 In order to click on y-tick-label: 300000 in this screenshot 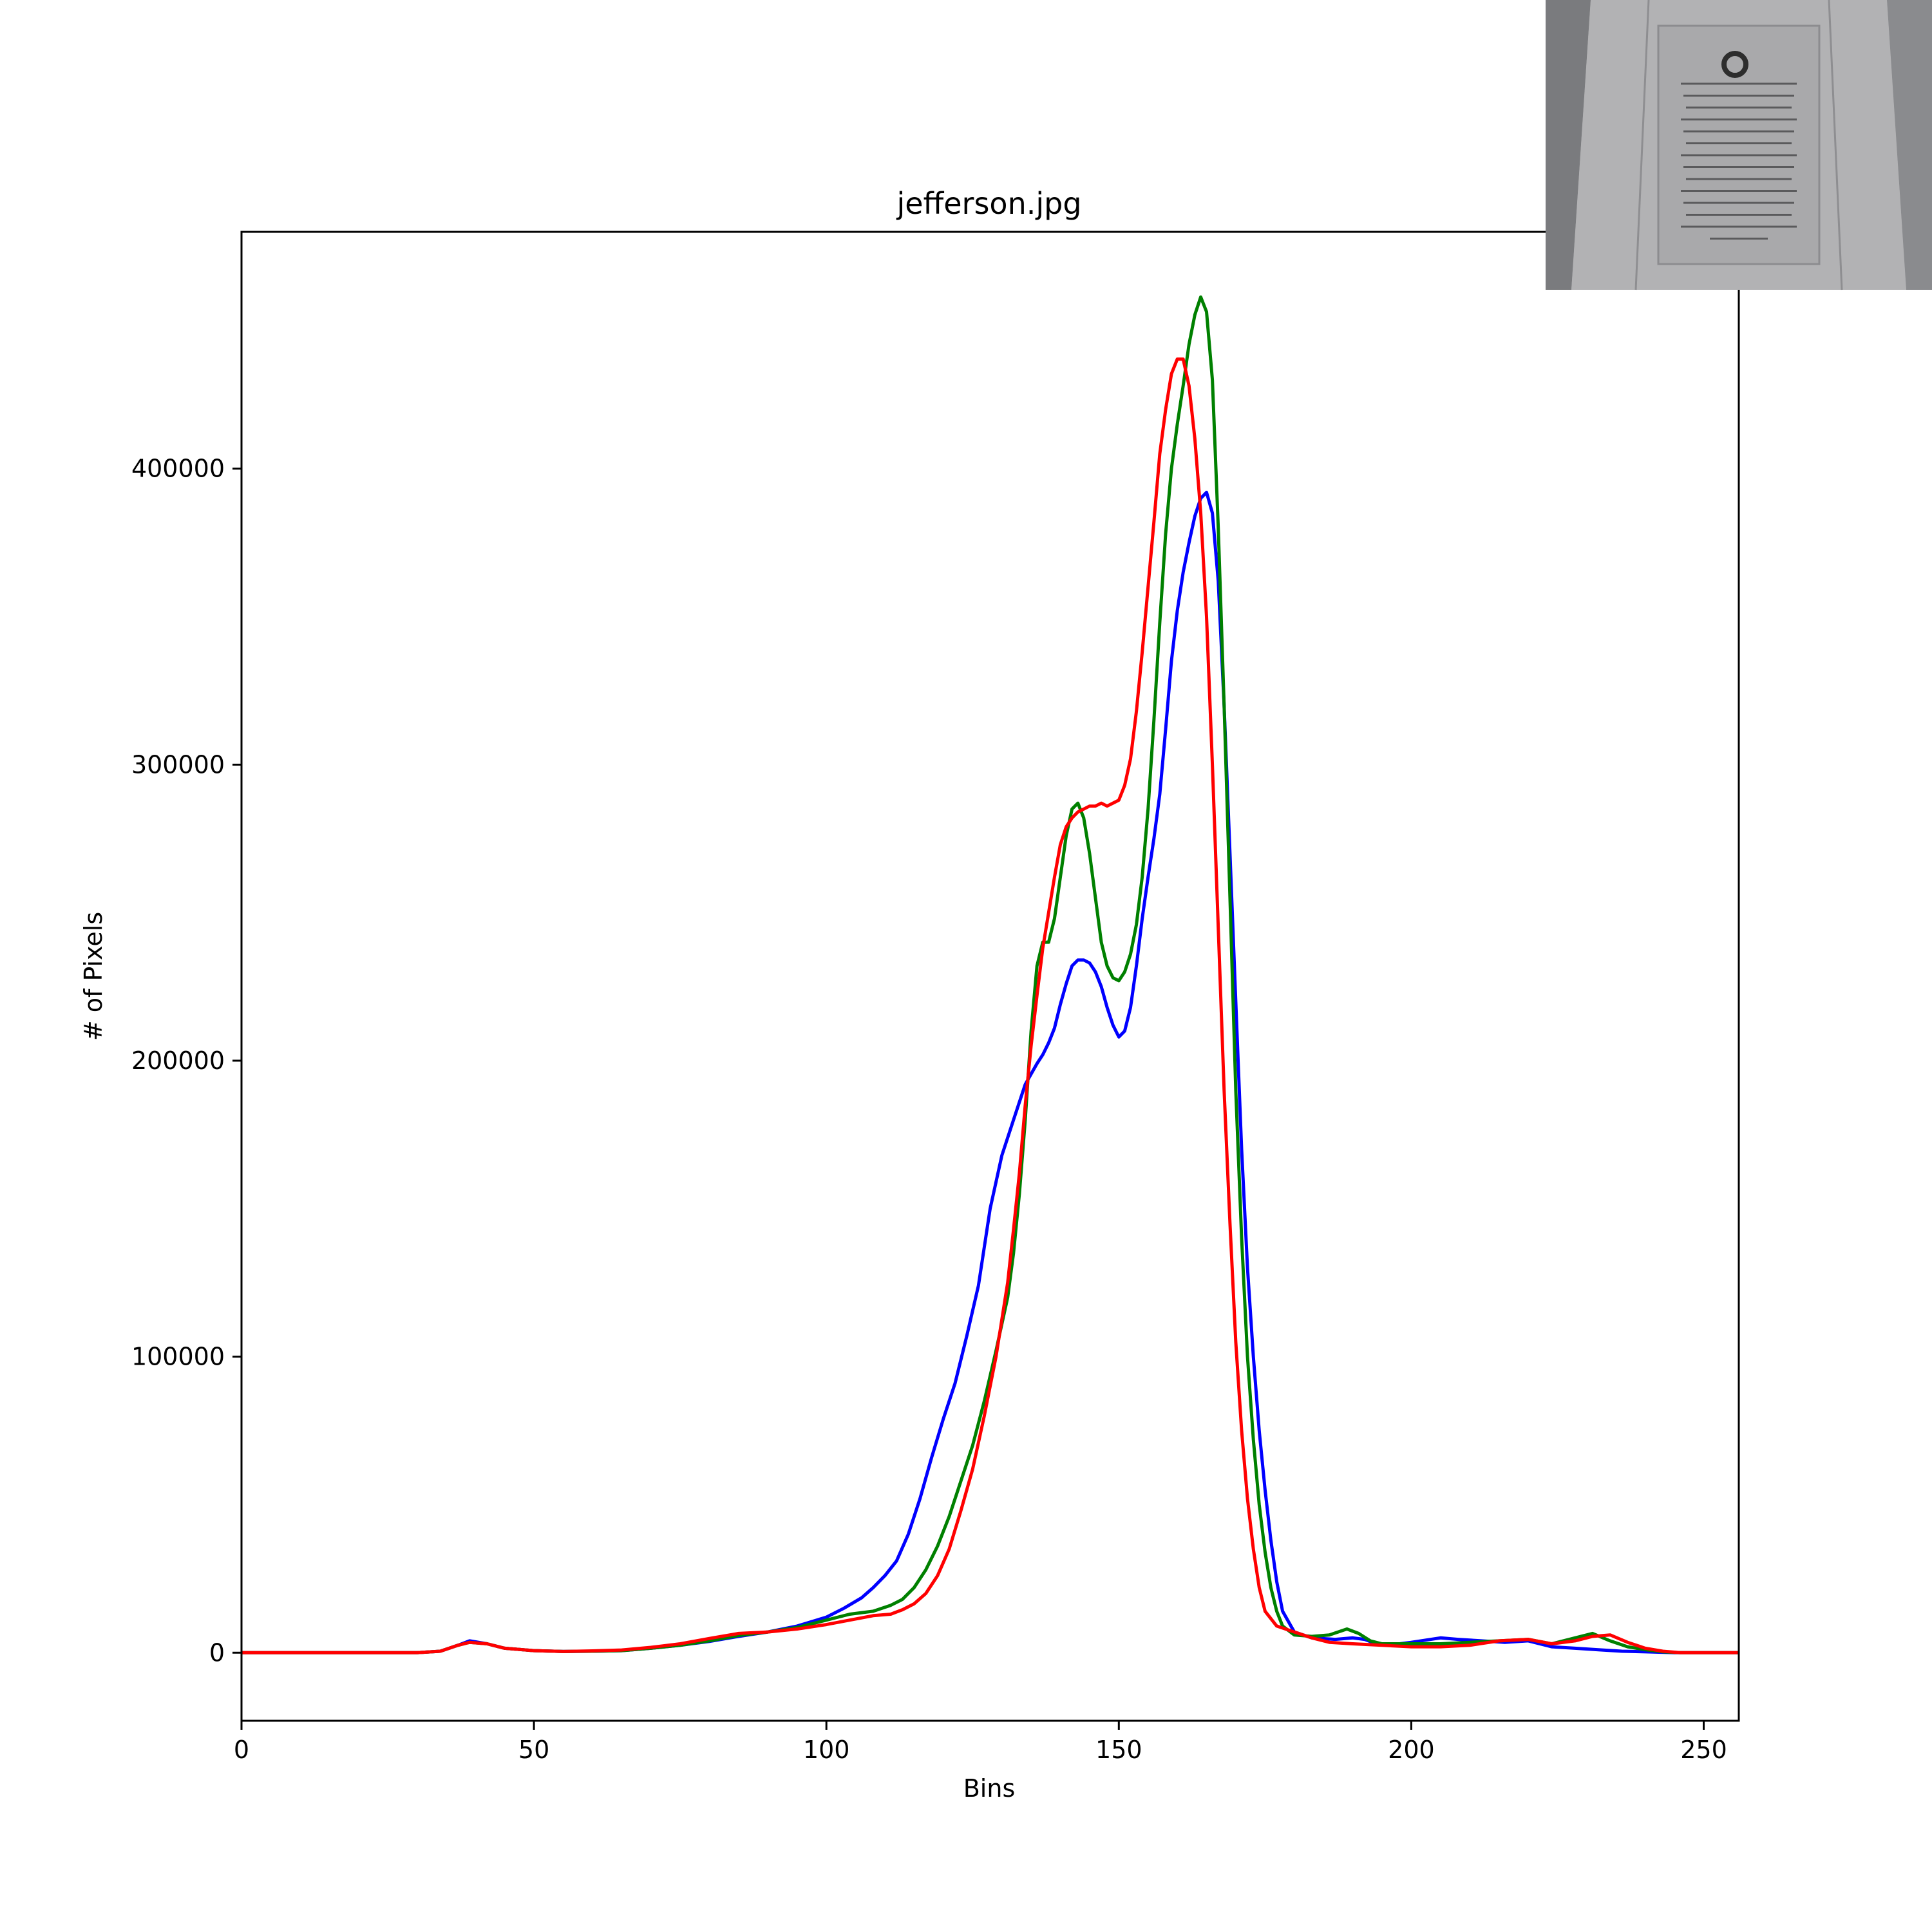, I will do `click(178, 764)`.